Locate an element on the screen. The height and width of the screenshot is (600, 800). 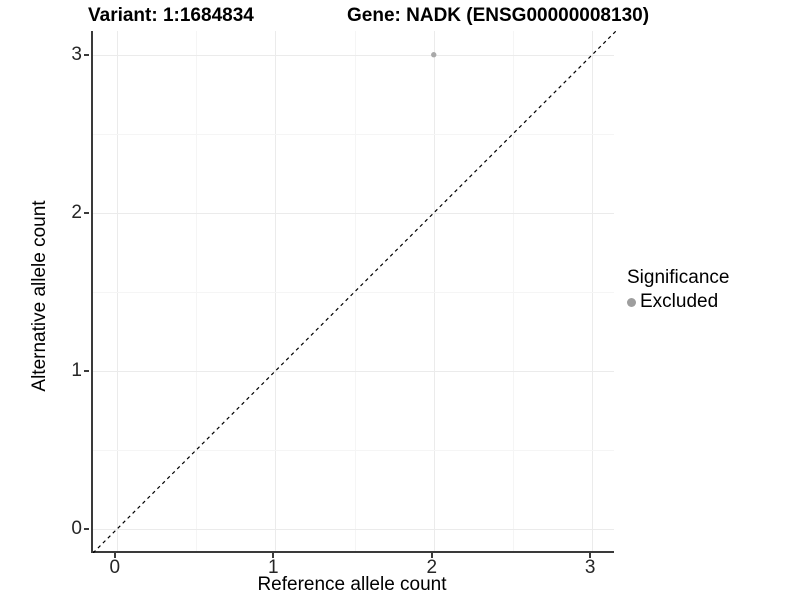
y-axis-title: Alternative allele count is located at coordinates (39, 296).